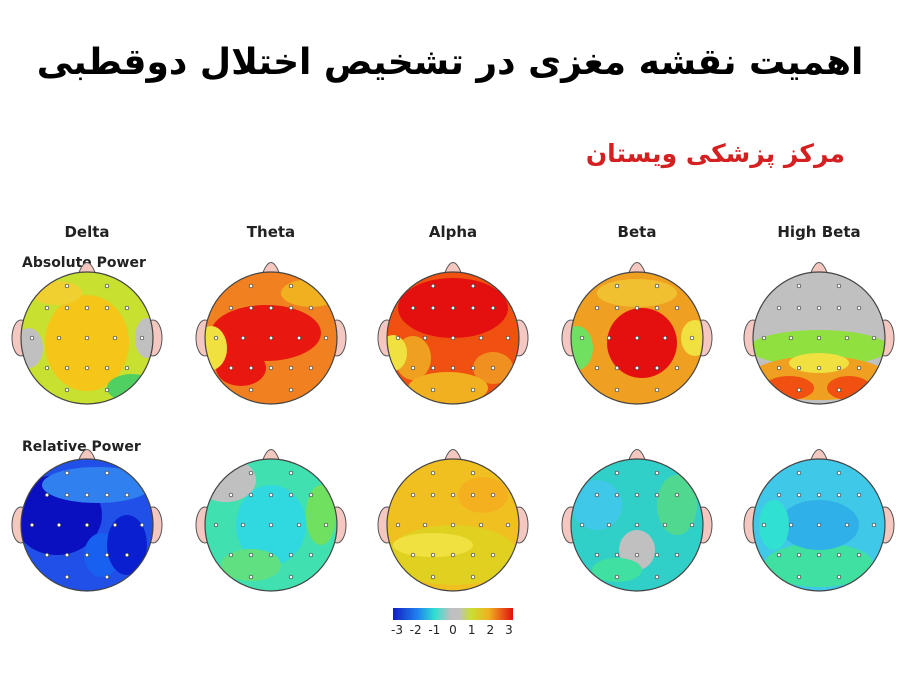 The height and width of the screenshot is (684, 910). I want to click on colorbar-tick: 0, so click(453, 630).